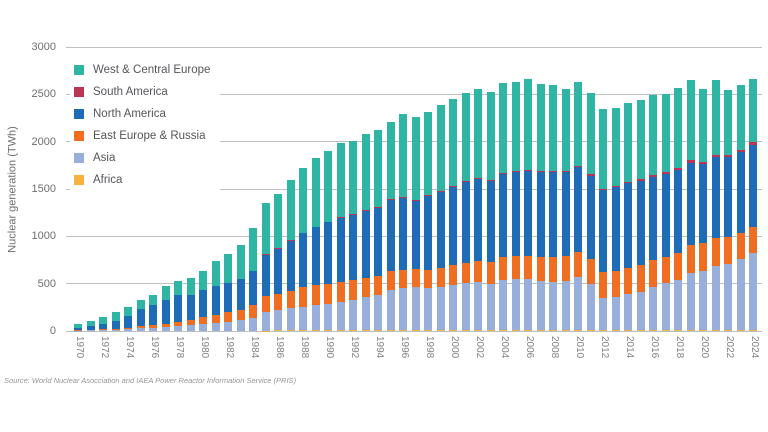 This screenshot has height=432, width=768. I want to click on segment-2024-africa, so click(753, 330).